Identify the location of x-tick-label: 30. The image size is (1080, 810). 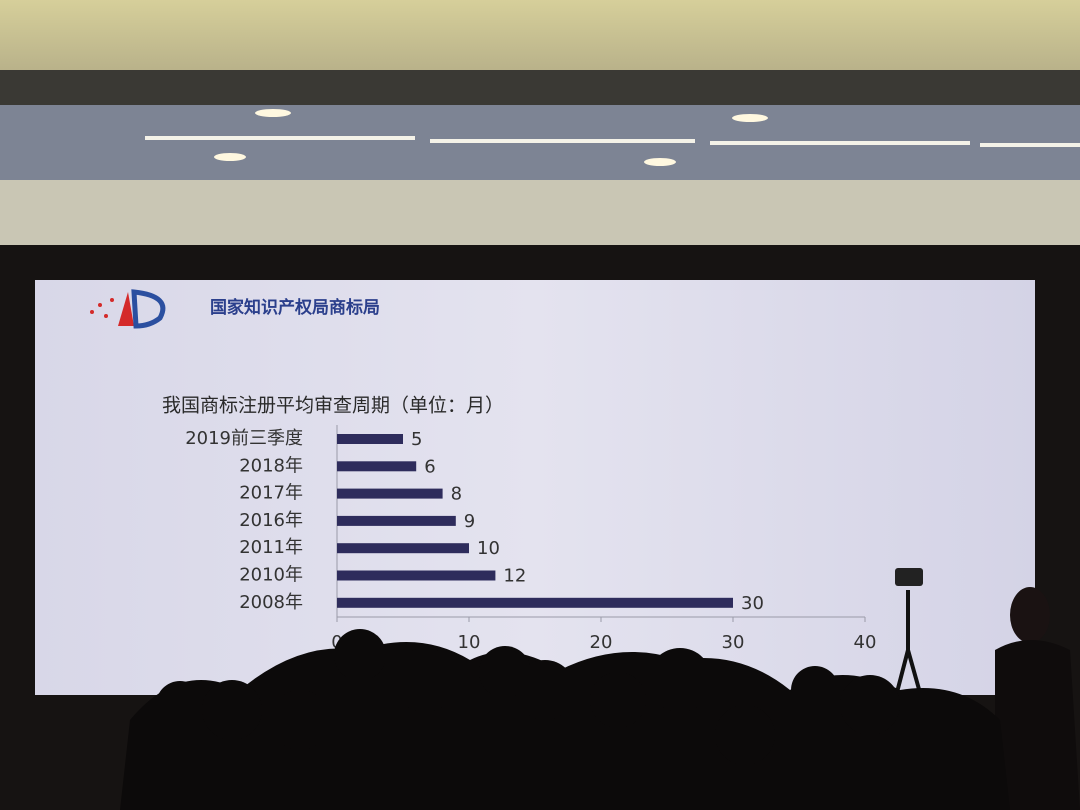
(733, 642).